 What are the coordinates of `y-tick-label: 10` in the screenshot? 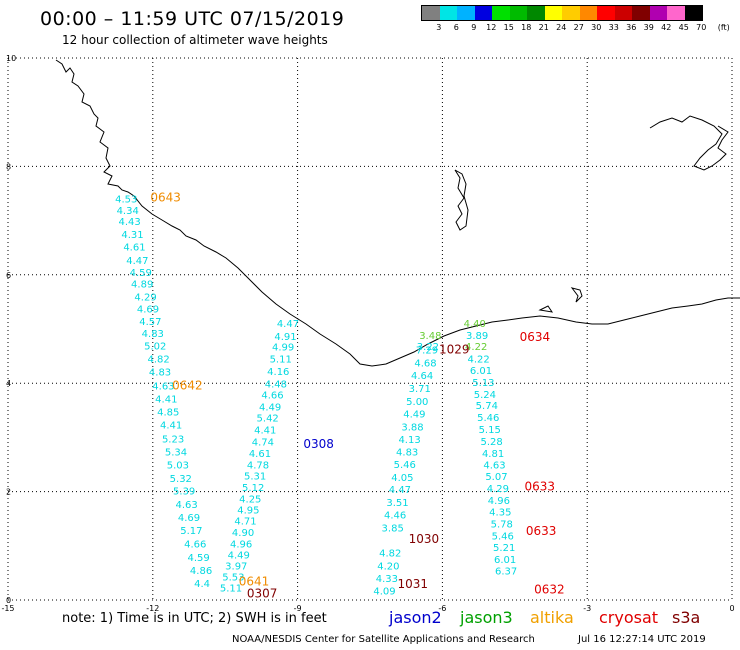 It's located at (11, 58).